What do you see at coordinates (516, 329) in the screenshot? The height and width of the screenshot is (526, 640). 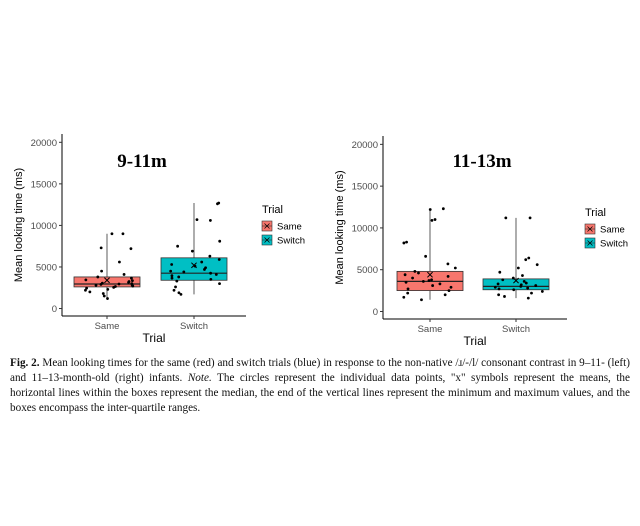 I see `x-tick-label: Switch` at bounding box center [516, 329].